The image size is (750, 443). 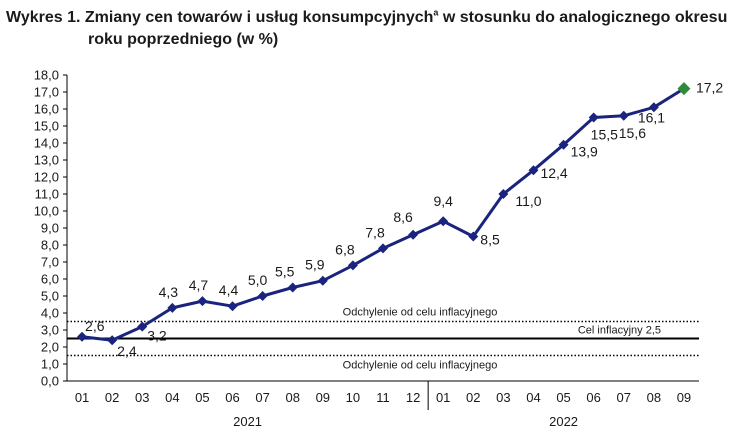 I want to click on data-label: 4,3, so click(x=169, y=292).